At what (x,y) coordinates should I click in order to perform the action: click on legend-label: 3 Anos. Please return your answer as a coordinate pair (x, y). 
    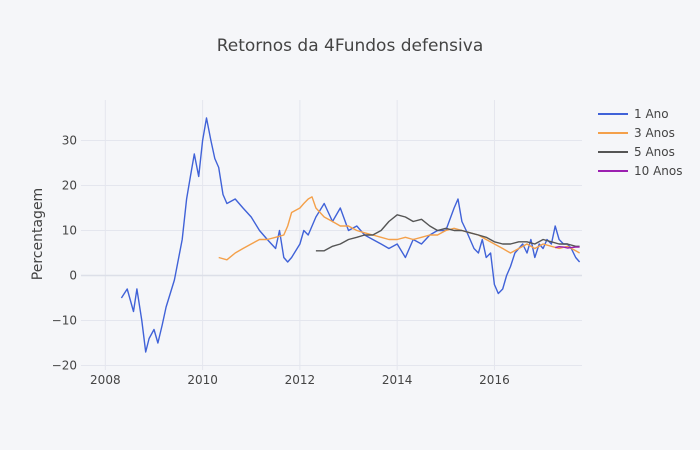
    Looking at the image, I should click on (654, 133).